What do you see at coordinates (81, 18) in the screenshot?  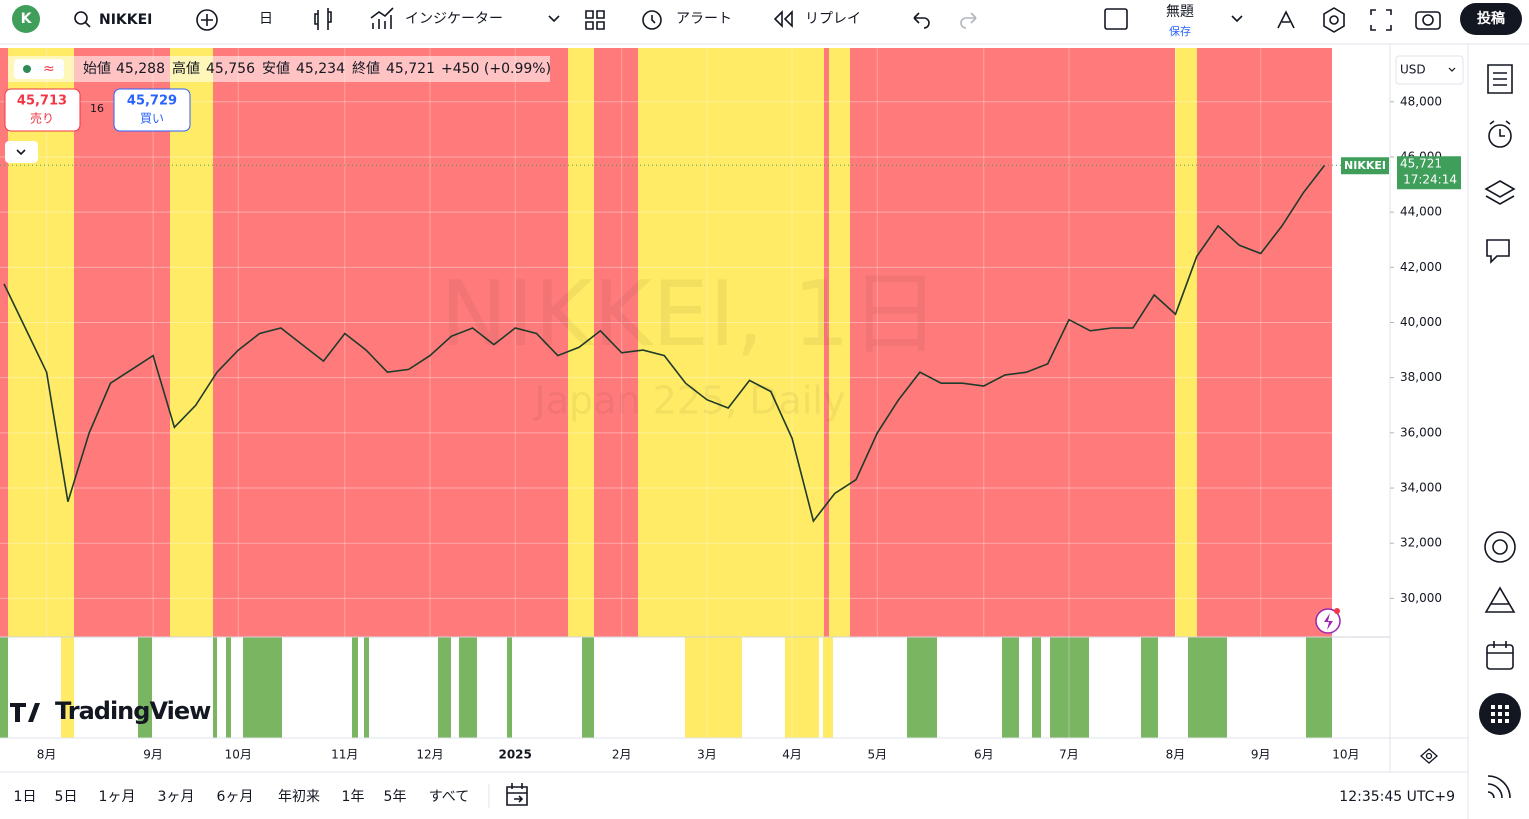 I see `search-icon` at bounding box center [81, 18].